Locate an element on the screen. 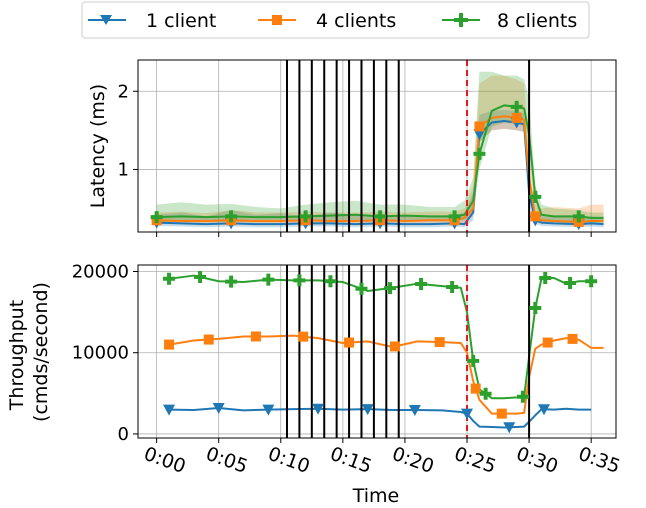  legend-entry-2: 4 clients is located at coordinates (327, 21).